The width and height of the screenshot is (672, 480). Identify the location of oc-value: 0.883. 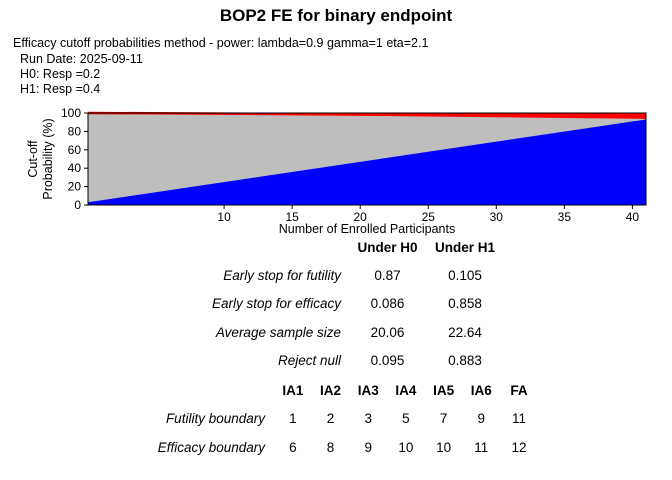
(465, 361).